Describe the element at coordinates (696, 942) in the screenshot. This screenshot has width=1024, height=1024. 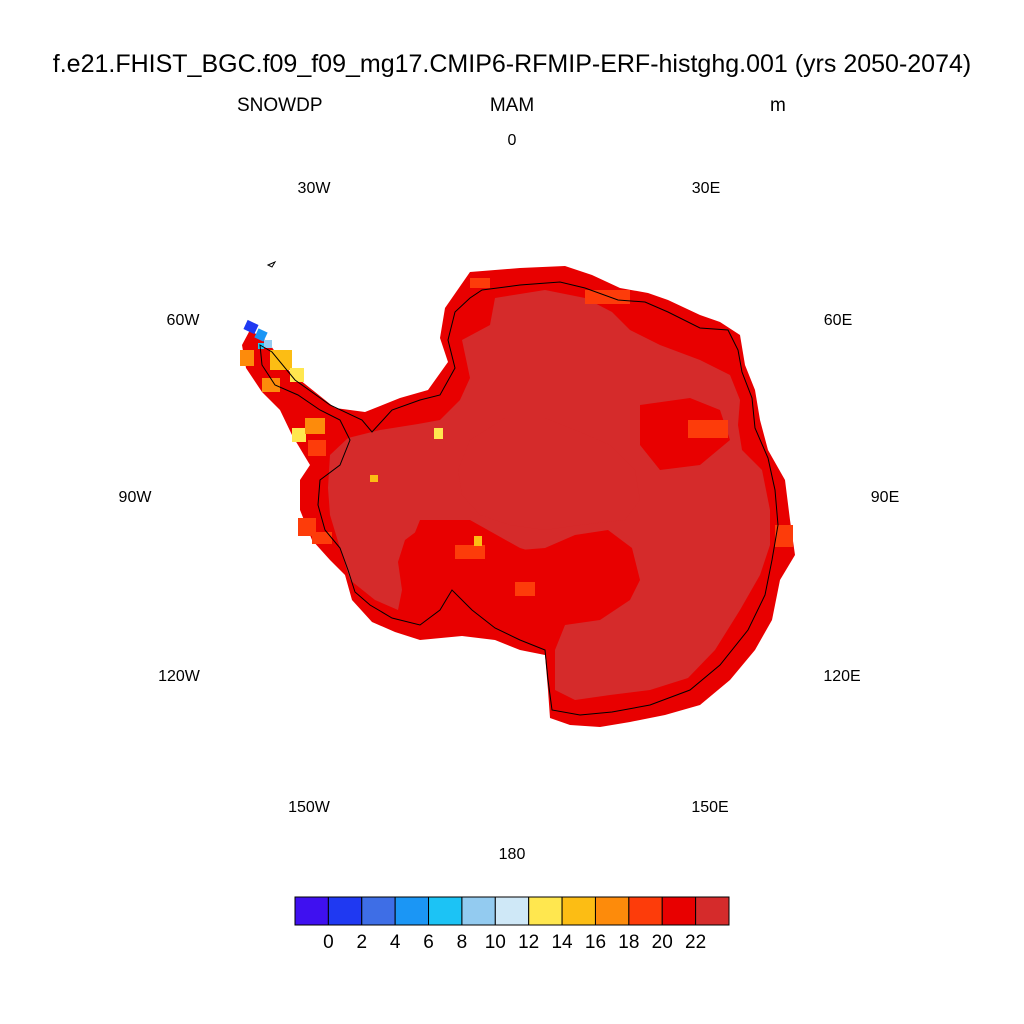
I see `colorbar-label-11: 22` at that location.